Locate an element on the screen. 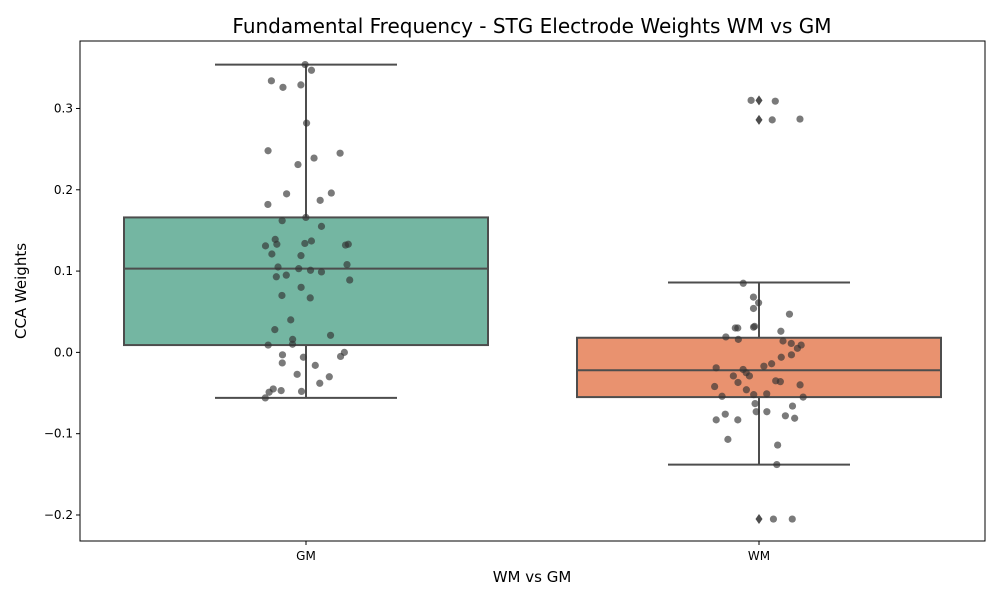 The height and width of the screenshot is (604, 1000). y-axis-label: CCA Weights is located at coordinates (21, 291).